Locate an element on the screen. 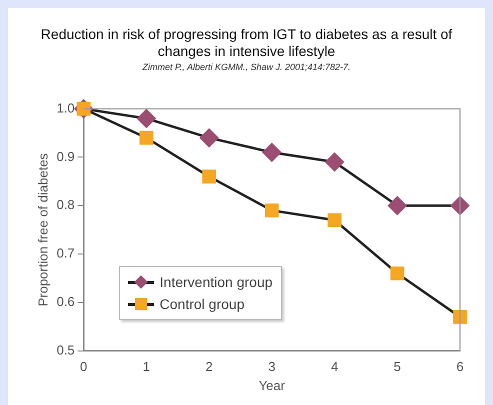  y-tick-label: 1.0 is located at coordinates (65, 108).